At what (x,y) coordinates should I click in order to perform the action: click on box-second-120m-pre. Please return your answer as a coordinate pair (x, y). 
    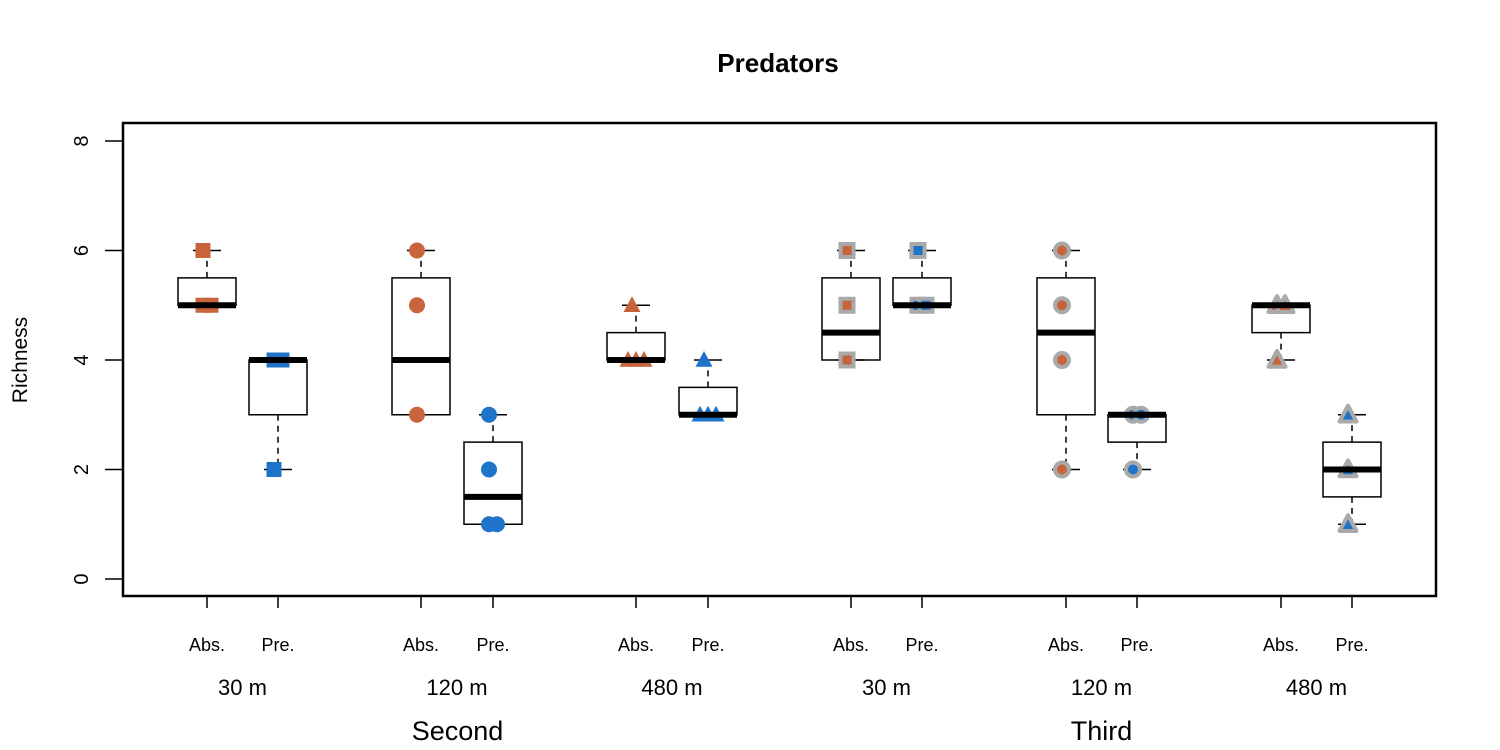
    Looking at the image, I should click on (493, 507).